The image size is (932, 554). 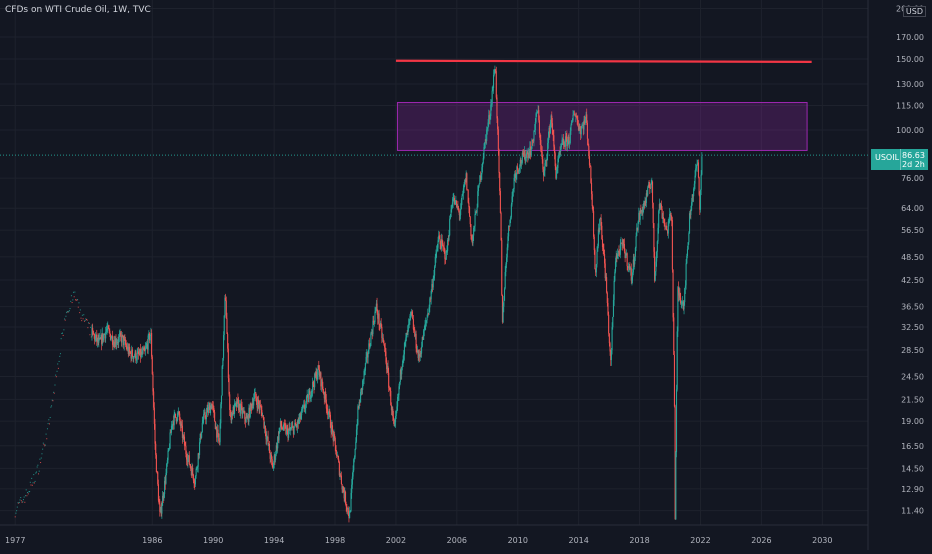 I want to click on currency-label: USD, so click(x=914, y=11).